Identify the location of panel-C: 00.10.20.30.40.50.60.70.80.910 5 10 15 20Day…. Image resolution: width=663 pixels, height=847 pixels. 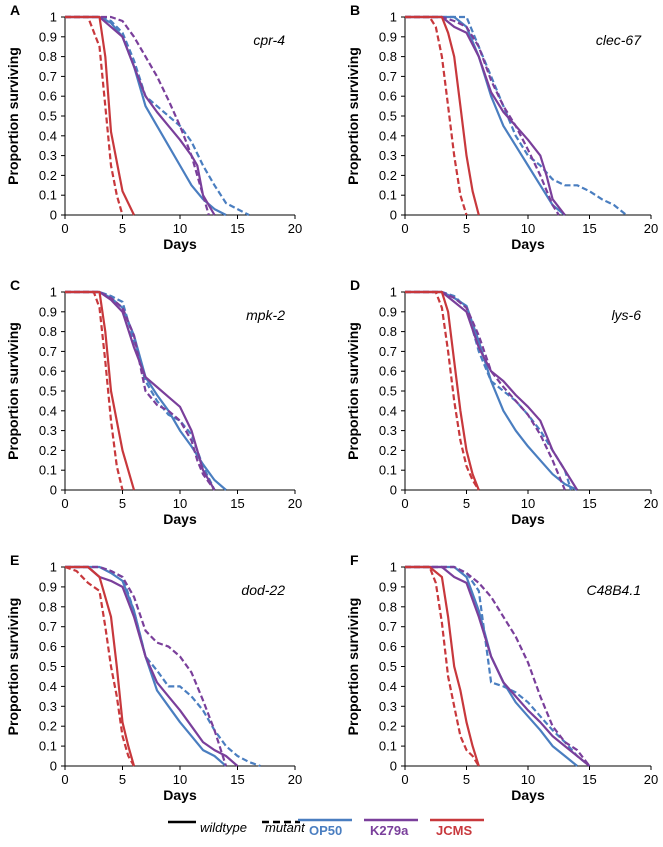
(153, 402).